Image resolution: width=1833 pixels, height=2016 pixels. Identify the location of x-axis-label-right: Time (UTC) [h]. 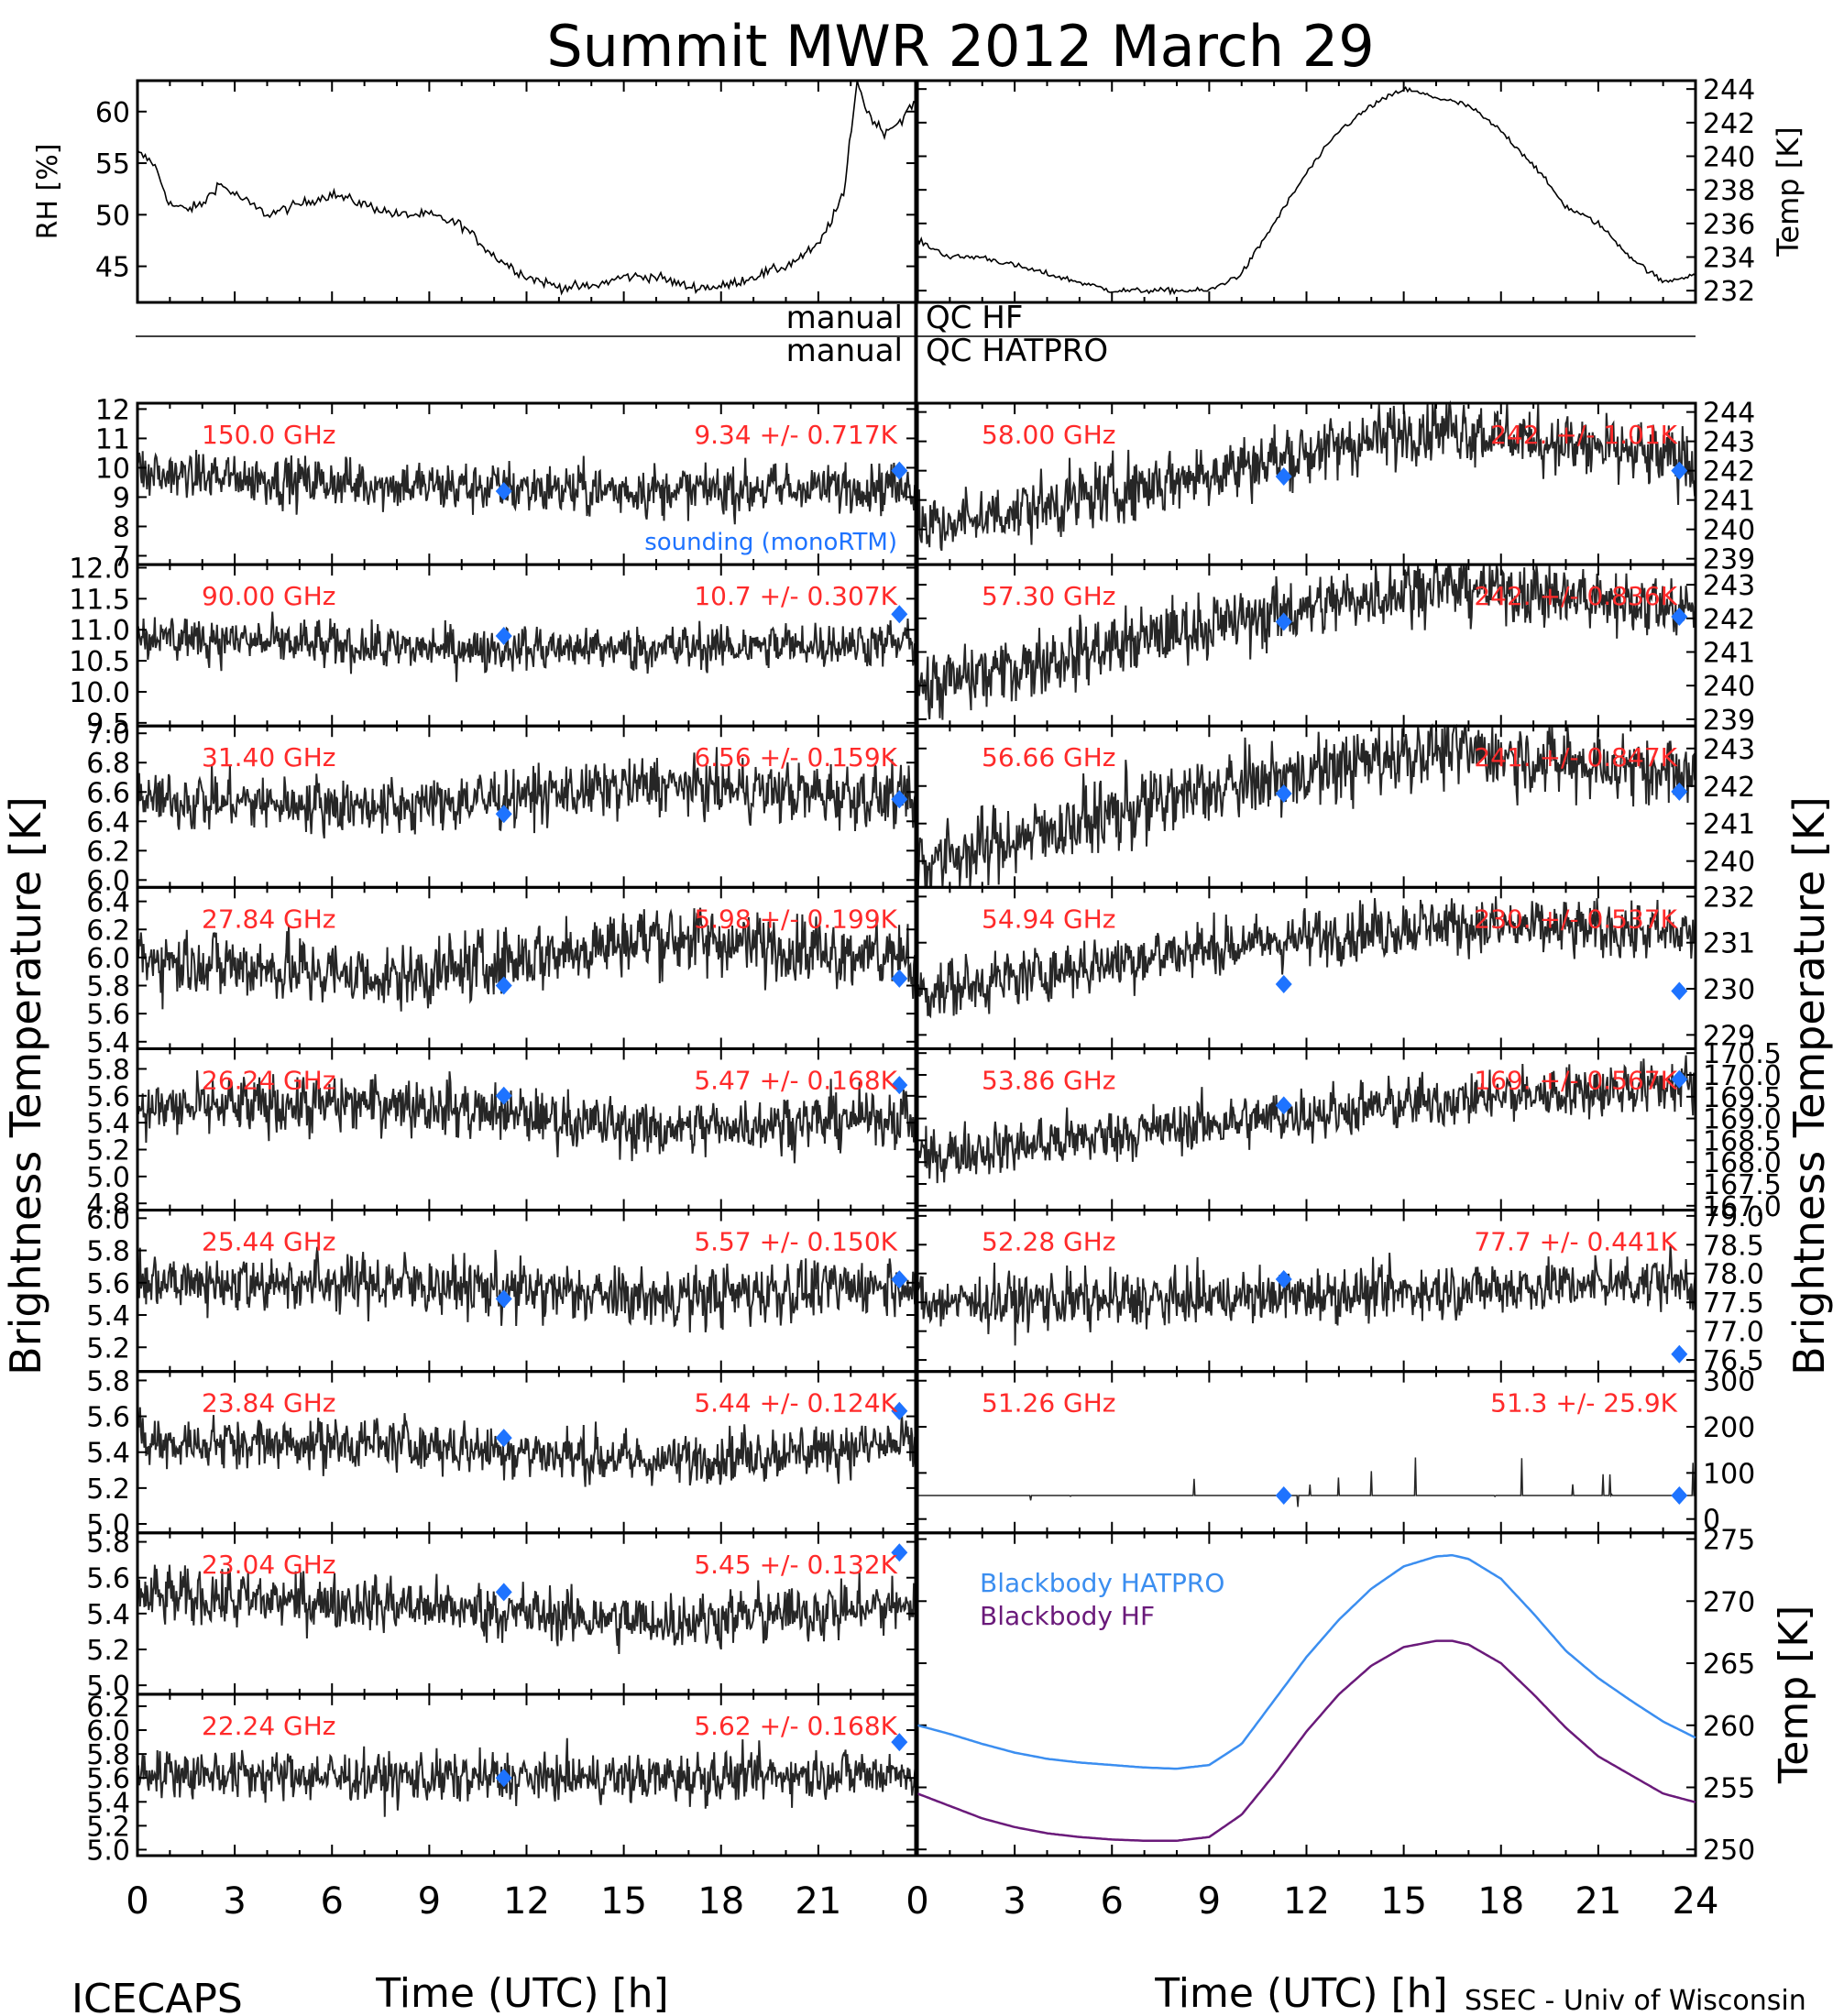
(1300, 1993).